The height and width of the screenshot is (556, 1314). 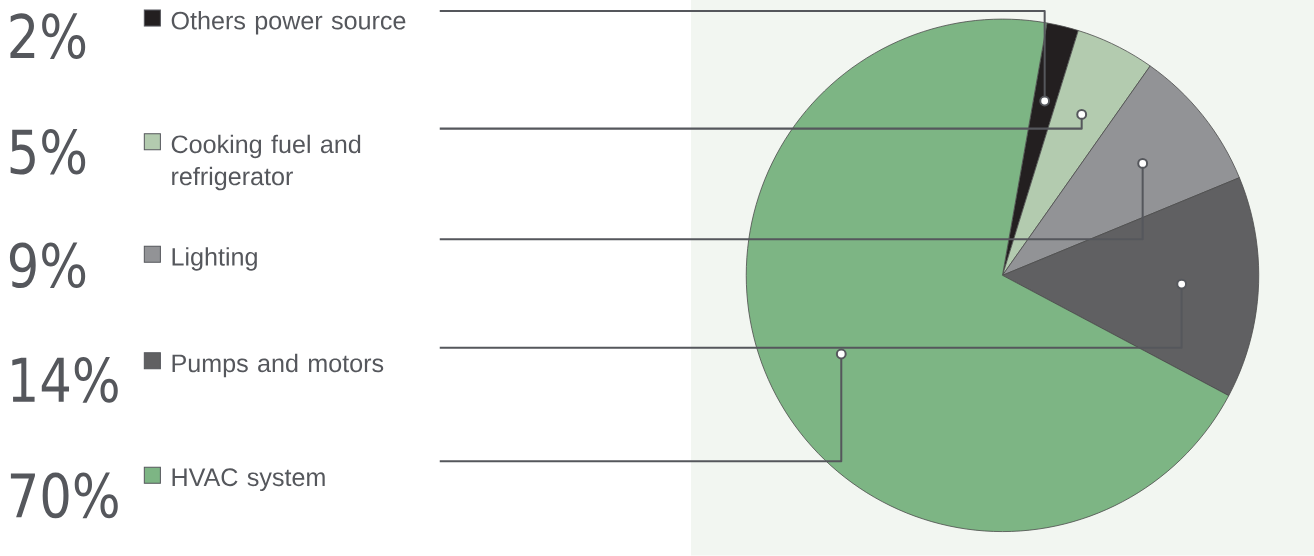 I want to click on data-label: 2%, so click(x=48, y=36).